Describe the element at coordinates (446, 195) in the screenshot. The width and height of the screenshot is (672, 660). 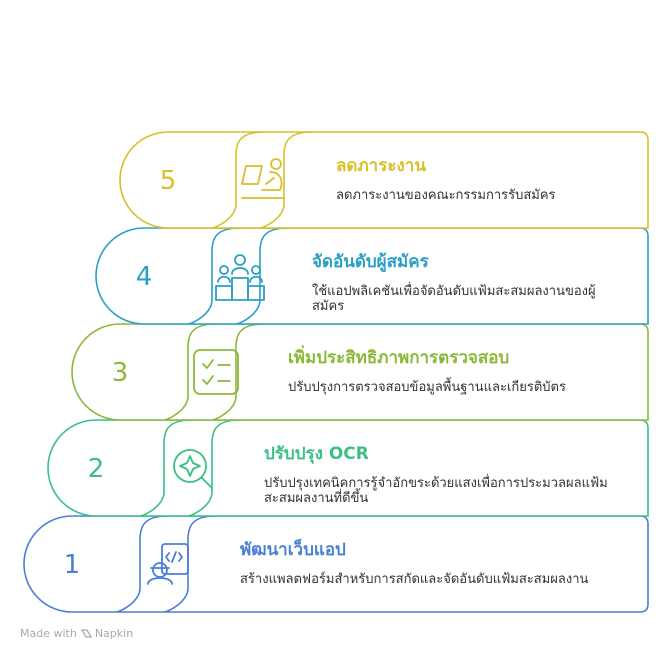
I see `step-desc-5: ลดภาระงานของคณะกรรมการรับสมัคร` at that location.